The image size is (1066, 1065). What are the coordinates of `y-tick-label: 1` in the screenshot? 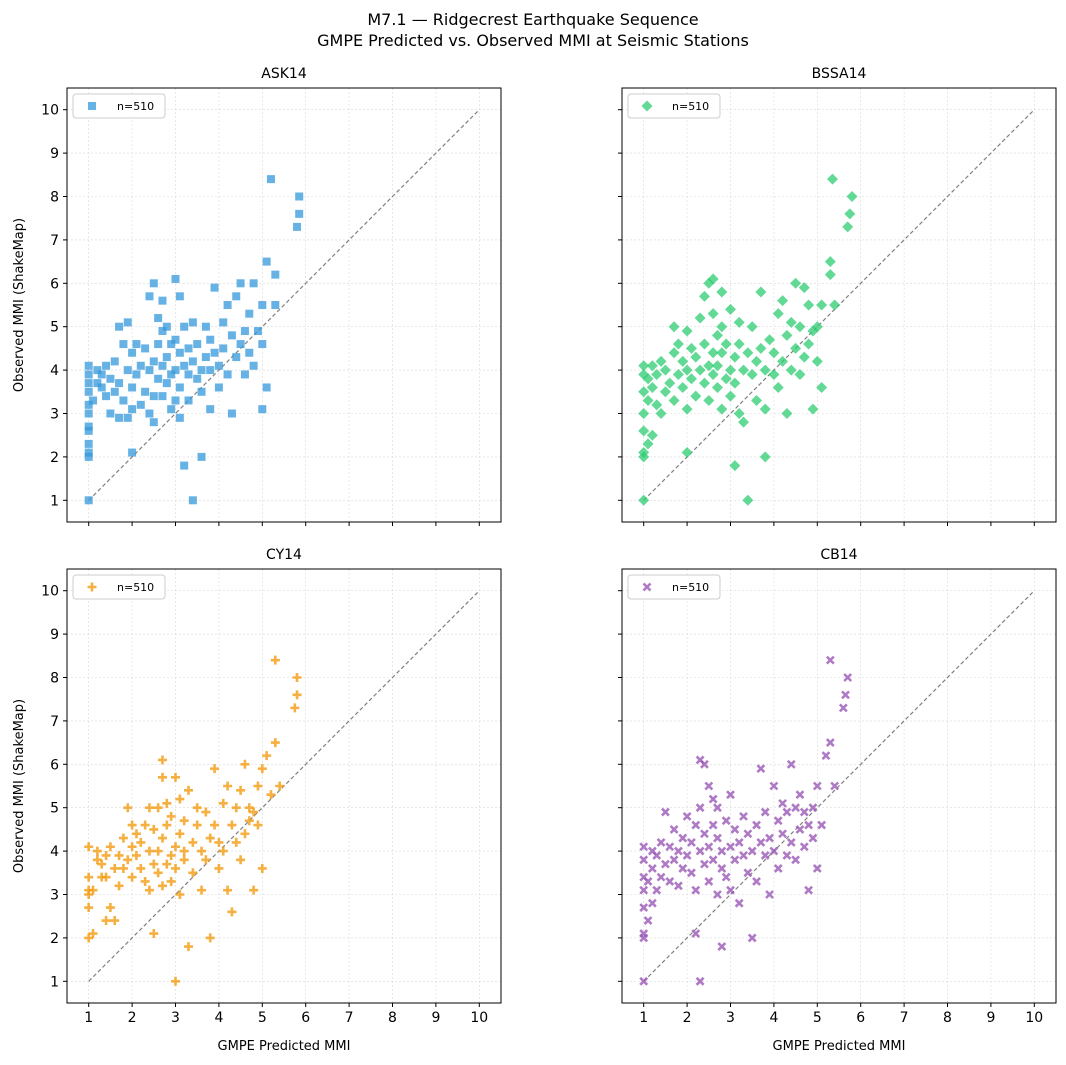 It's located at (54, 501).